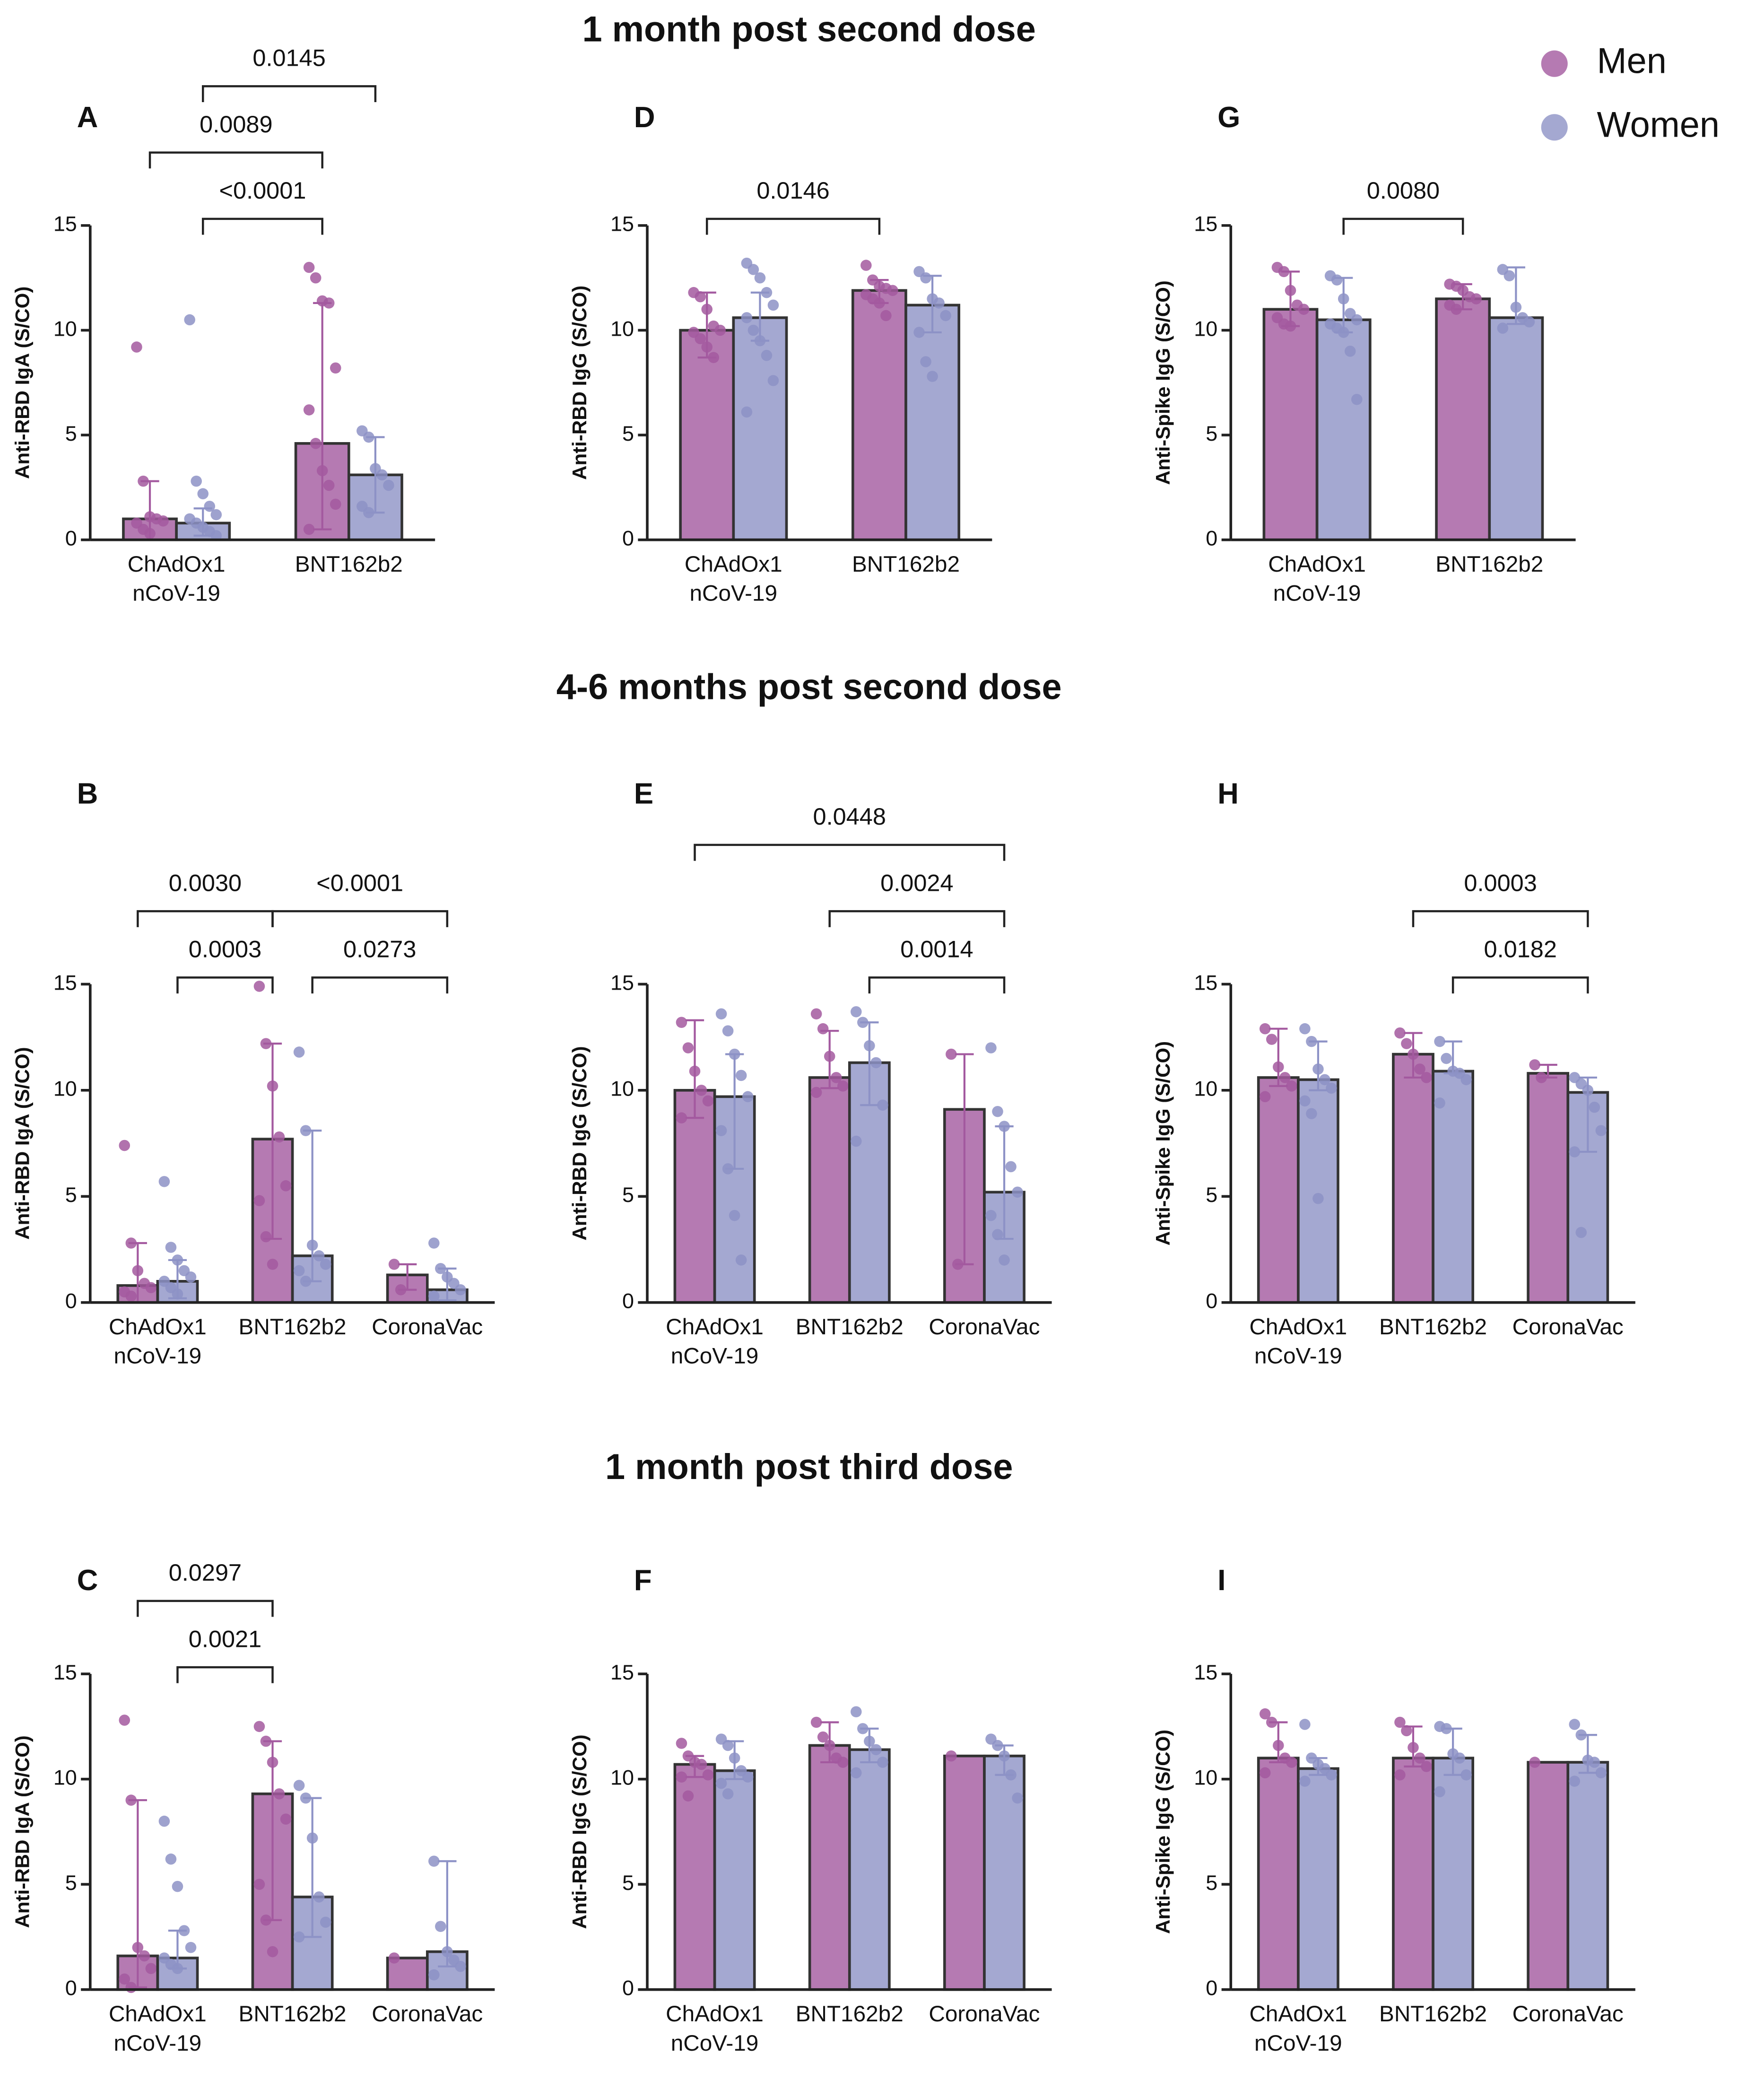 This screenshot has height=2097, width=1764. Describe the element at coordinates (88, 1580) in the screenshot. I see `panel-label: C` at that location.